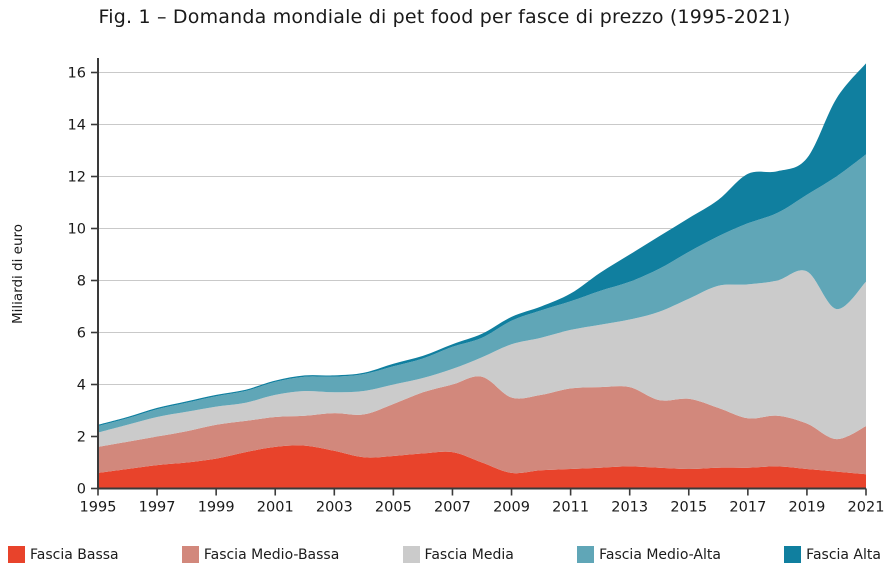  Describe the element at coordinates (81, 282) in the screenshot. I see `svg-text: 8` at that location.